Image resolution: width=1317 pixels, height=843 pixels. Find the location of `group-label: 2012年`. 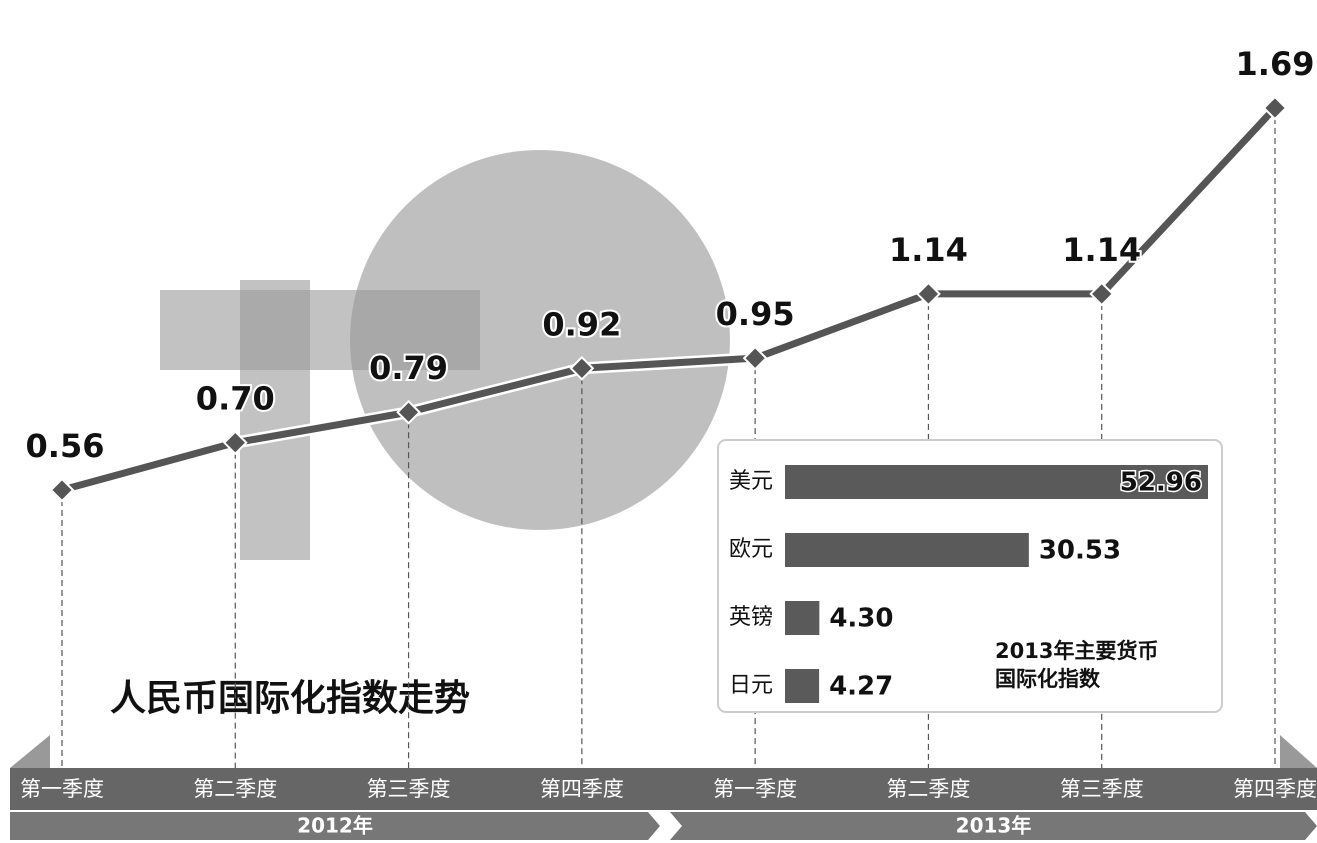

group-label: 2012年 is located at coordinates (335, 826).